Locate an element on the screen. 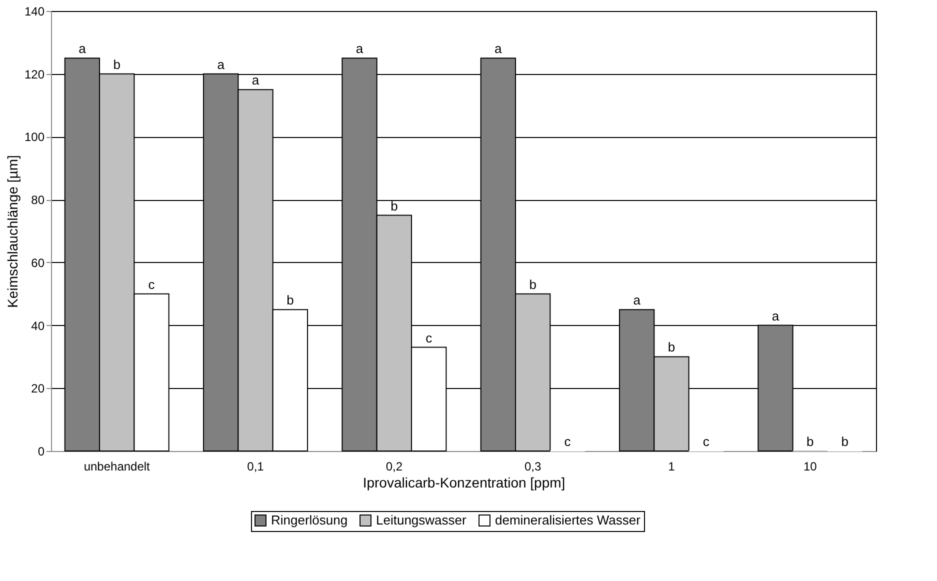 The image size is (937, 581). legend-label: demineralisiertes Wasser is located at coordinates (568, 520).